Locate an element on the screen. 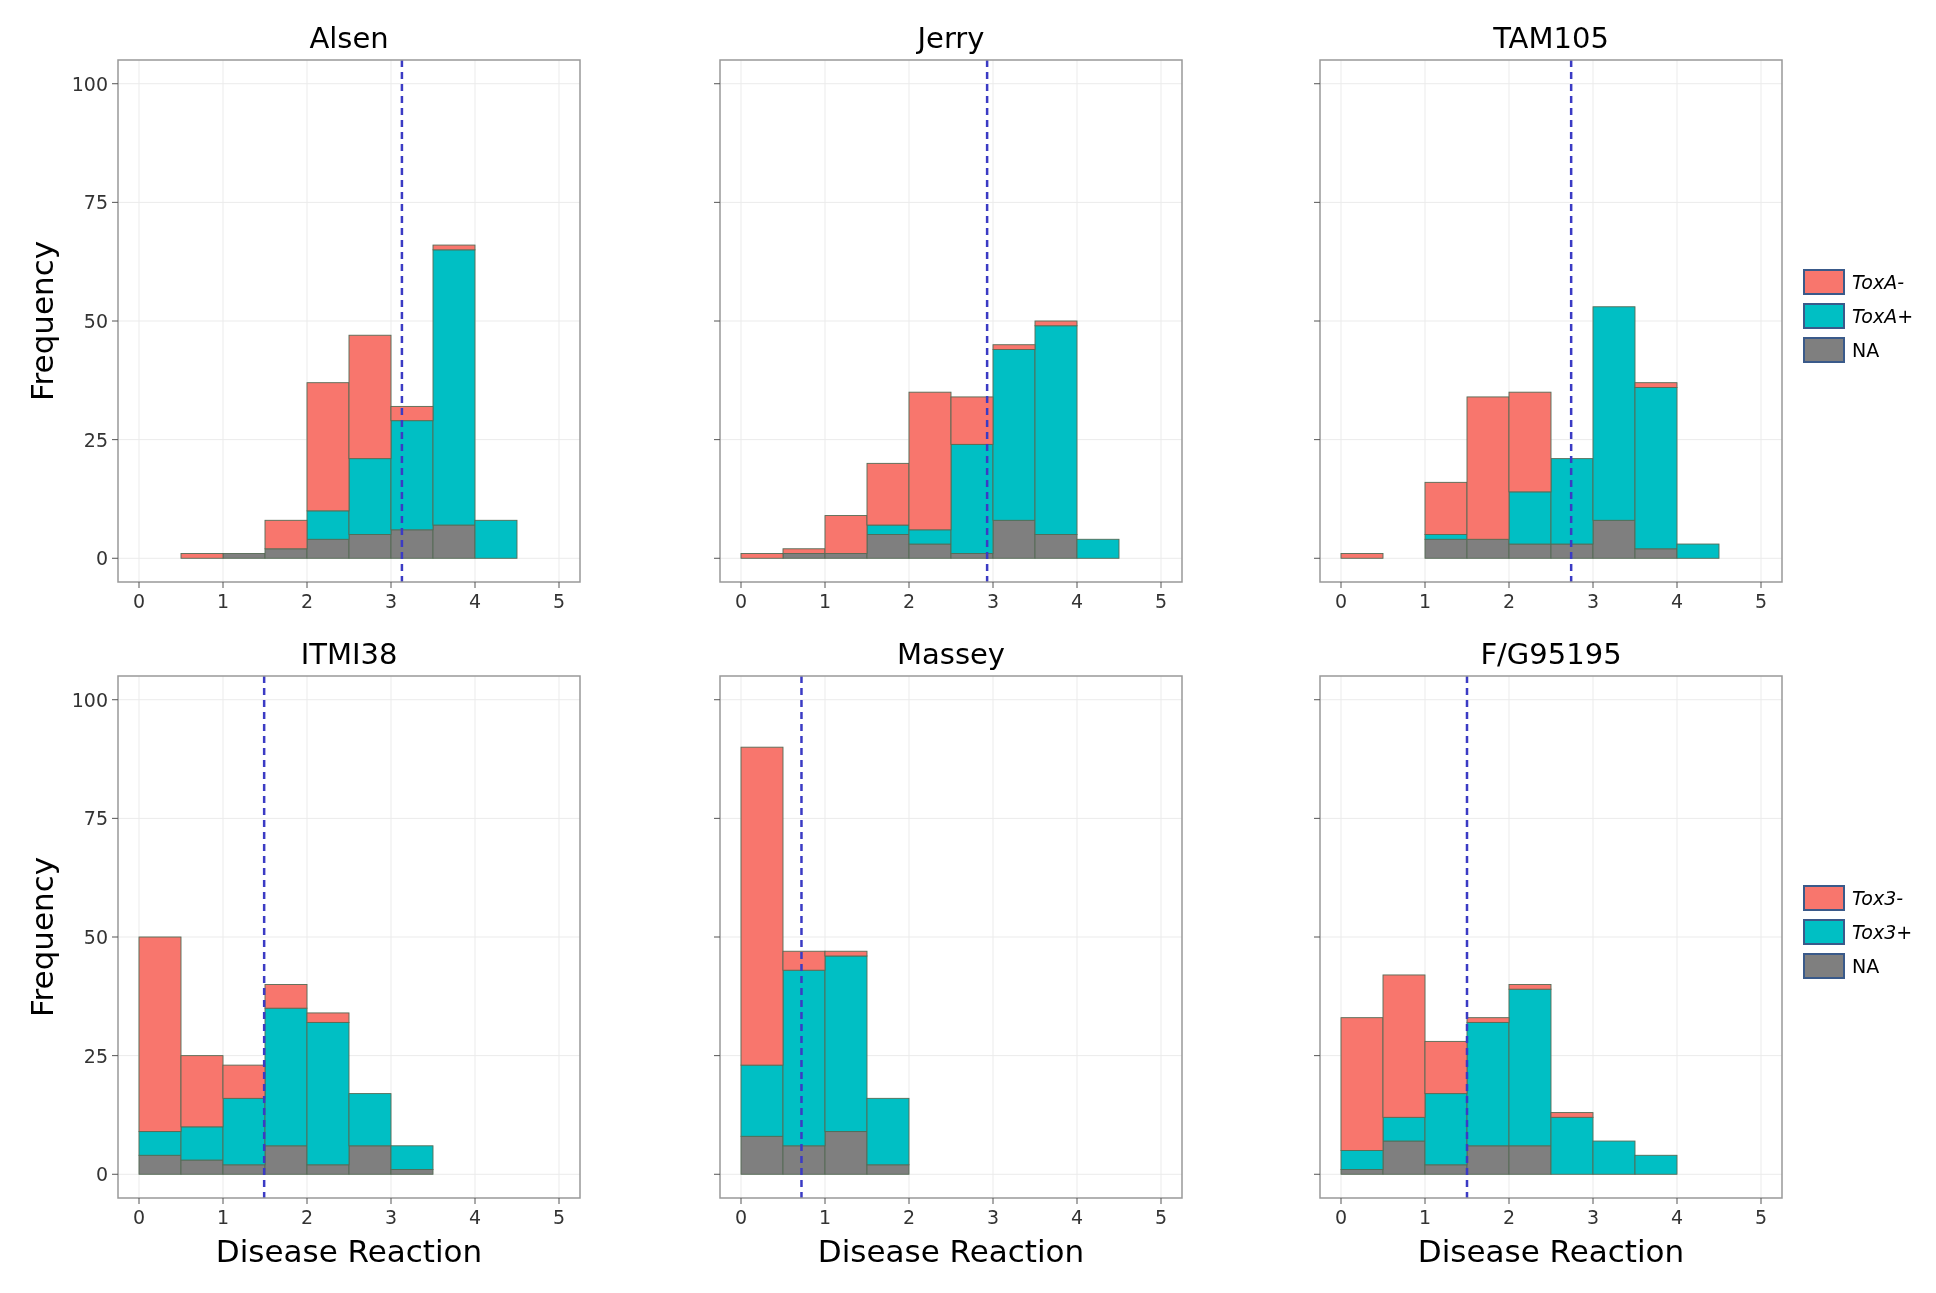 This screenshot has width=1936, height=1293. chart-title: Alsen is located at coordinates (349, 38).